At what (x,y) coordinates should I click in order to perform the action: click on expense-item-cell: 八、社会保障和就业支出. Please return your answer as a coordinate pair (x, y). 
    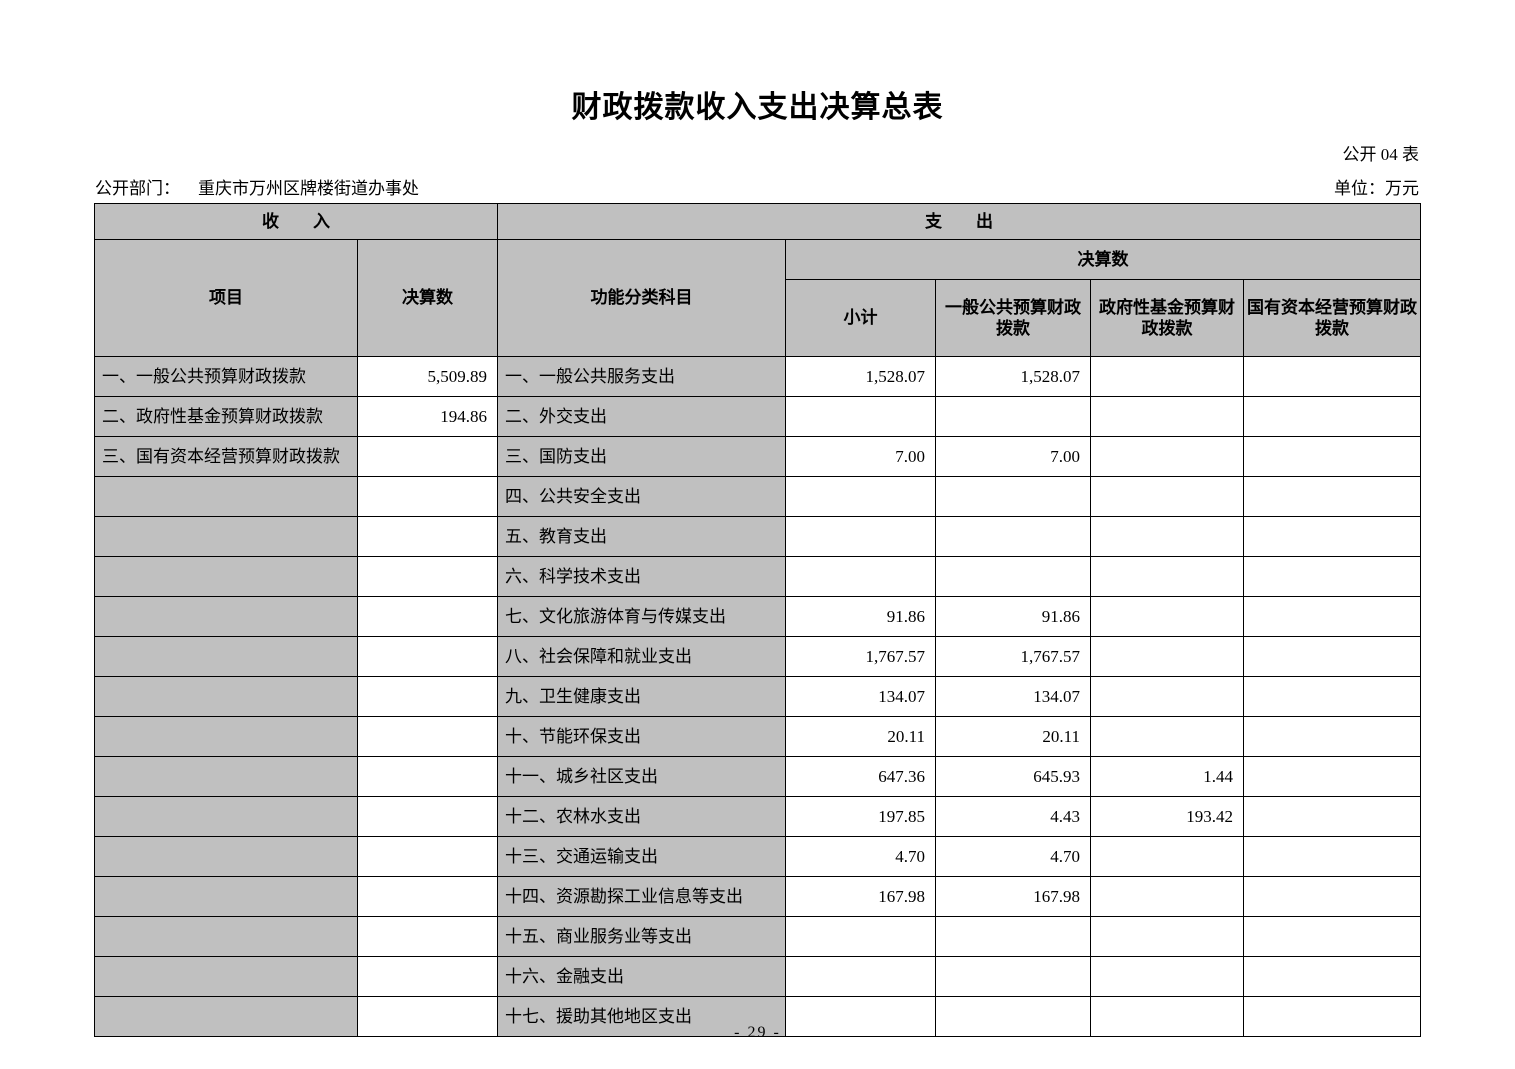
    Looking at the image, I should click on (641, 656).